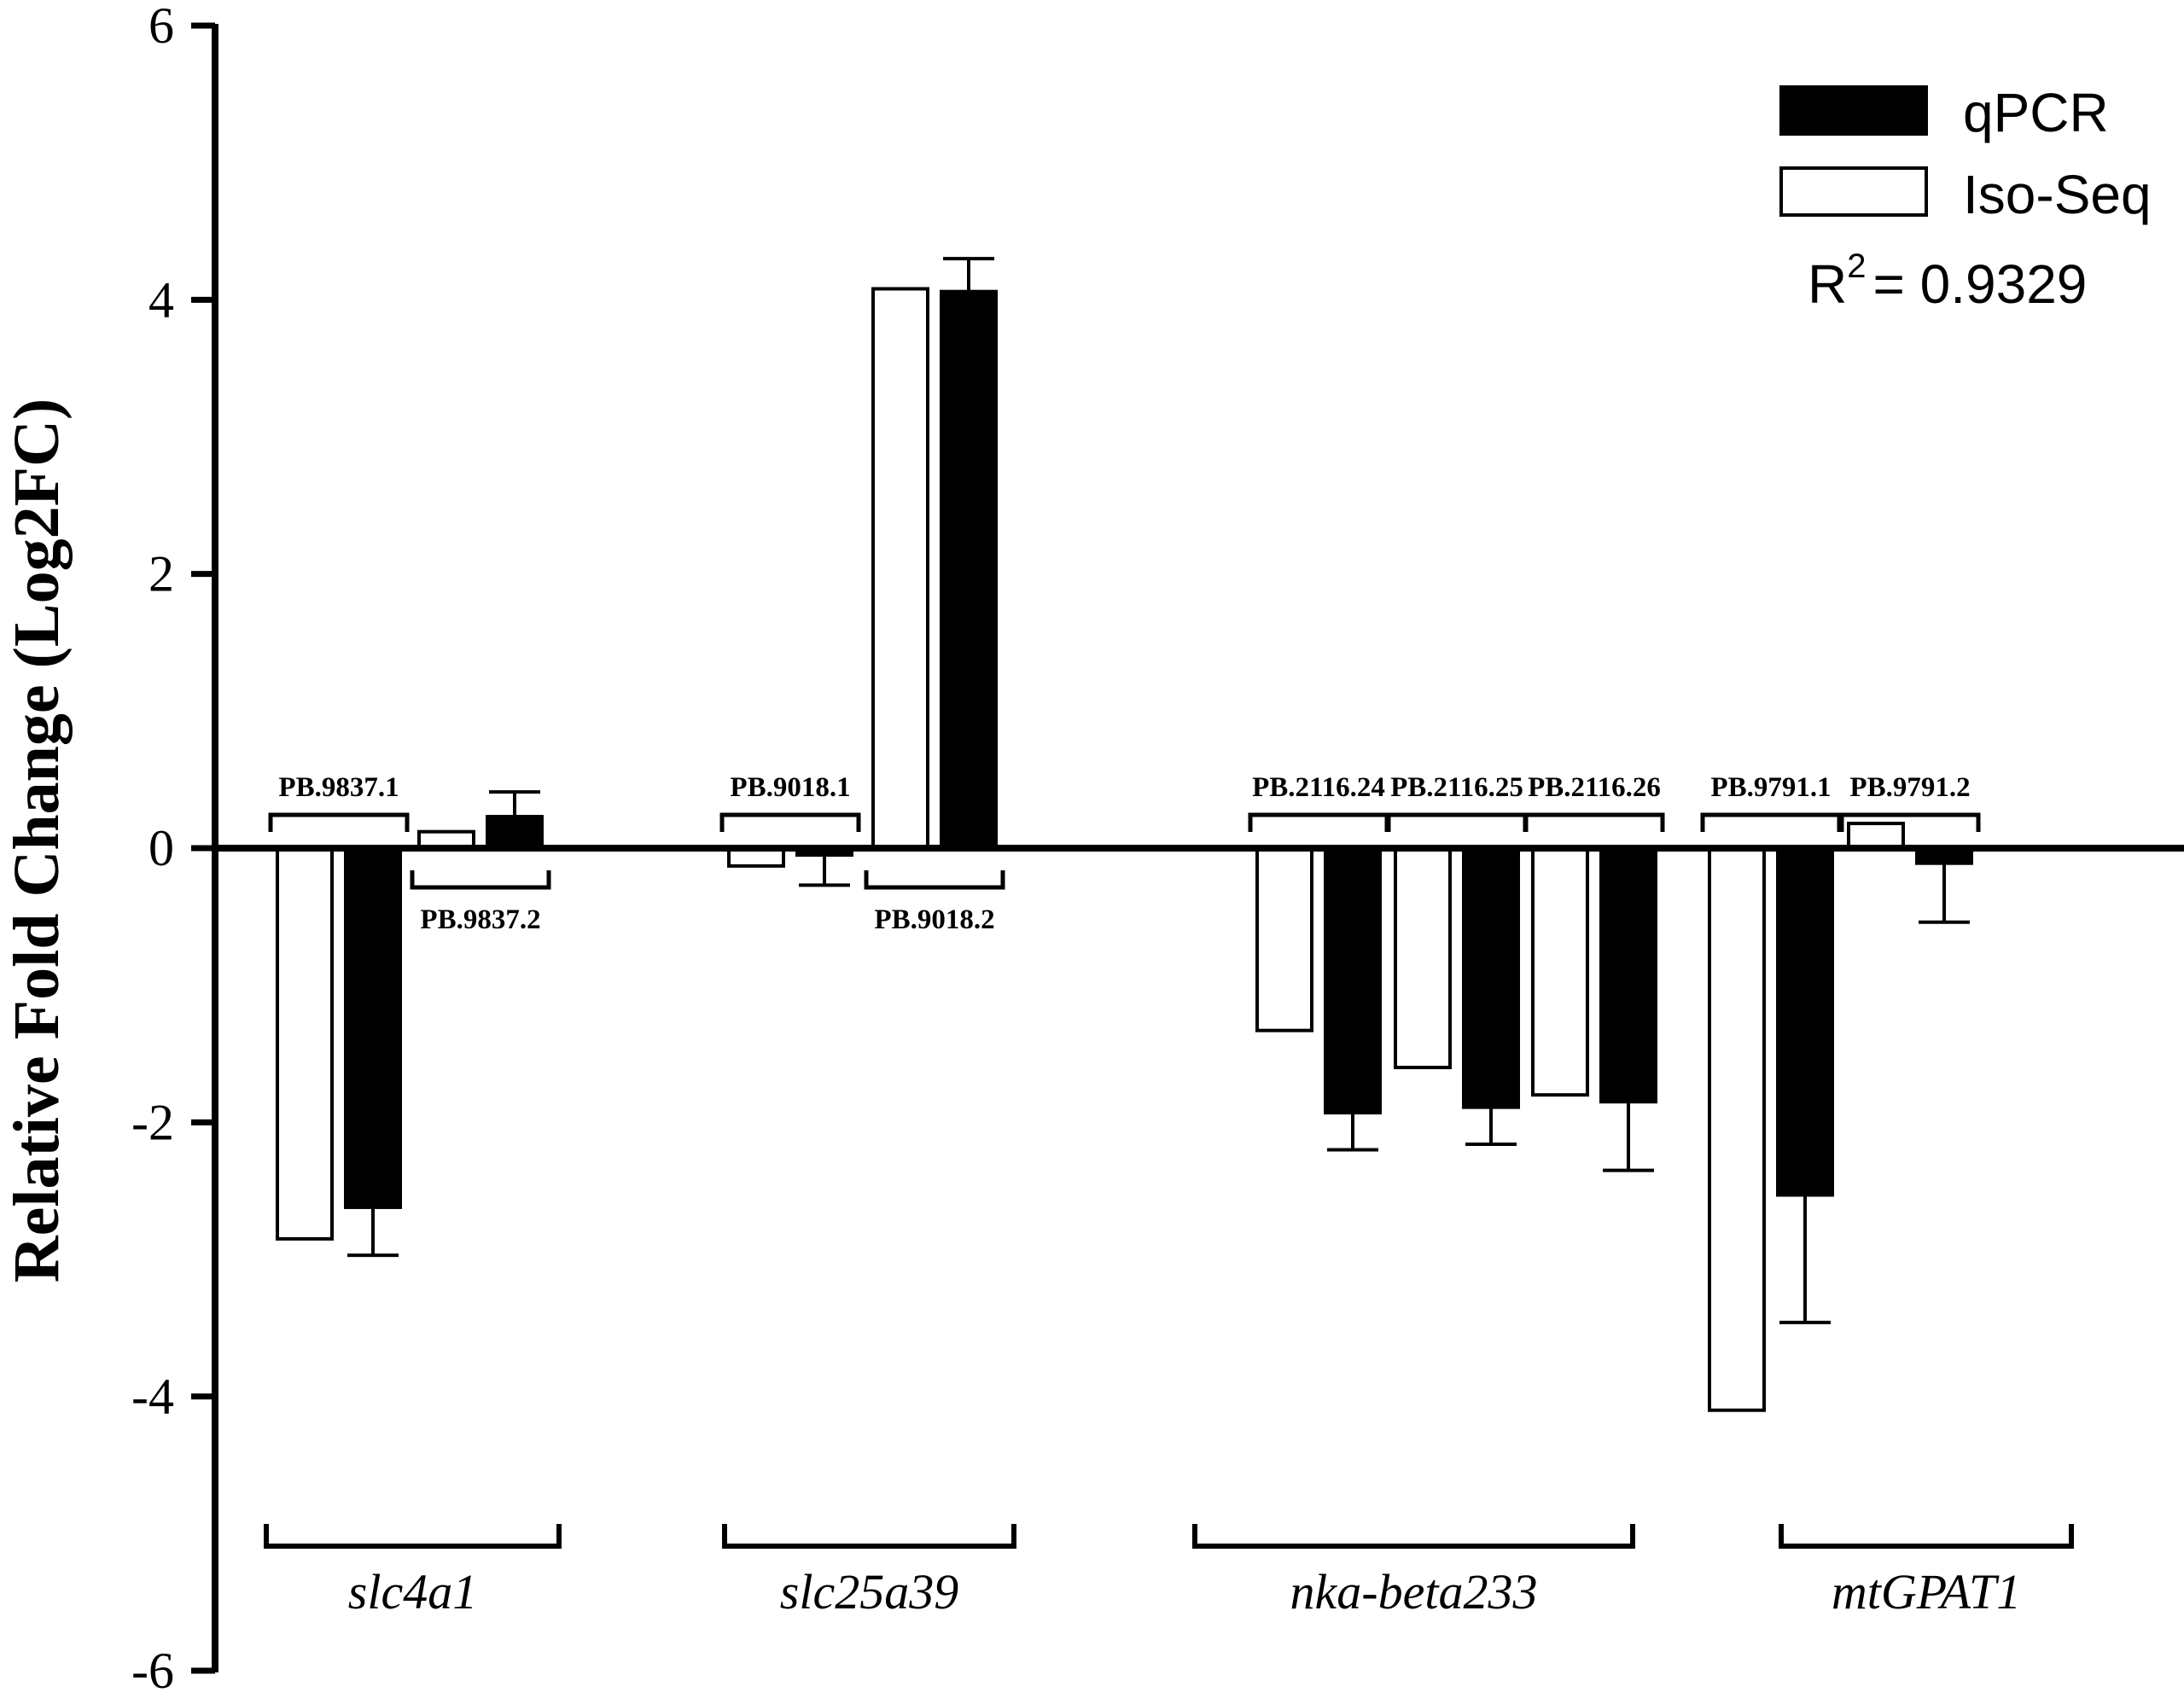 Image resolution: width=2184 pixels, height=1698 pixels. I want to click on r-squared-exponent: 2, so click(1857, 266).